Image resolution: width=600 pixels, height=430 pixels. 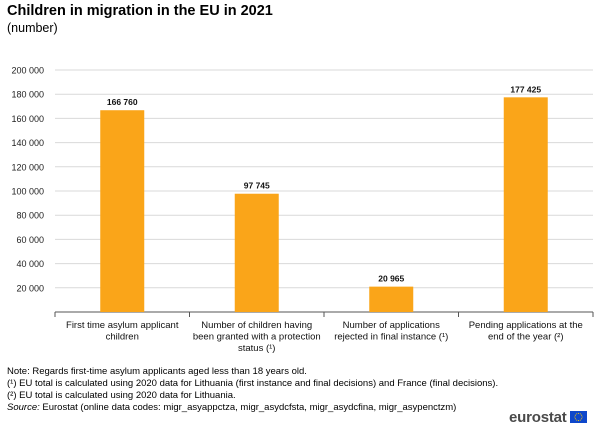 What do you see at coordinates (32, 28) in the screenshot?
I see `chart-subtitle: (number)` at bounding box center [32, 28].